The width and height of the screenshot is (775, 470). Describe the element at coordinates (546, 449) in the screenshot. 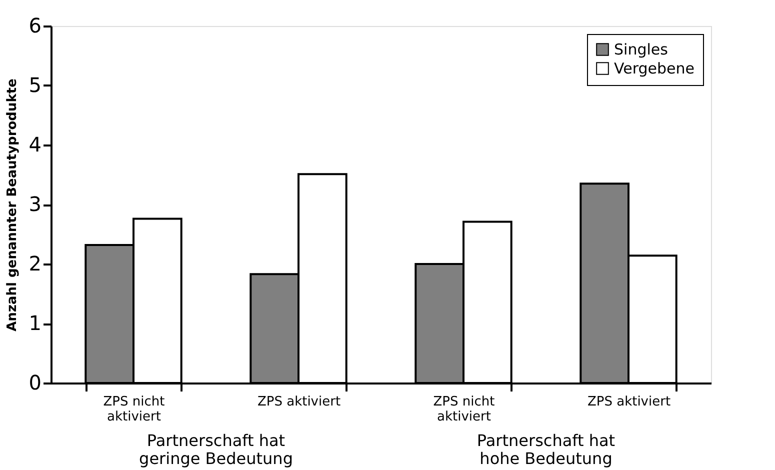

I see `text: Partnerschaft hat hohe Bedeutung` at that location.